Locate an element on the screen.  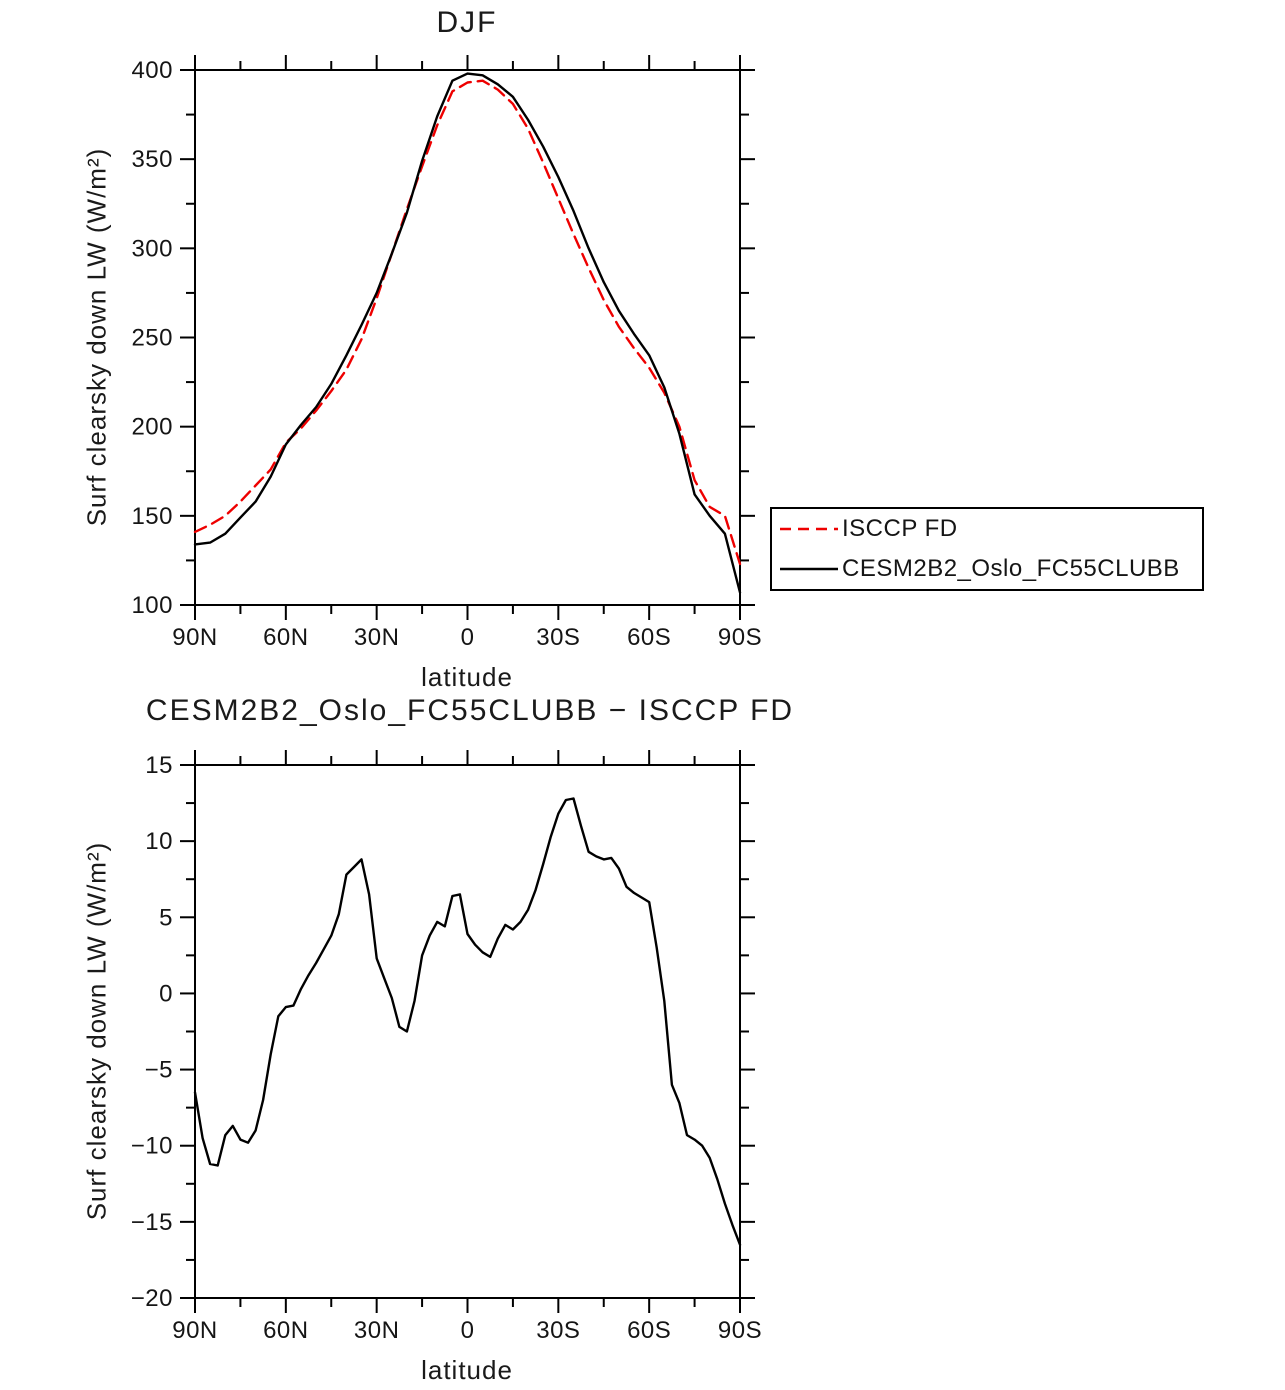
svg-text: 250 is located at coordinates (152, 338).